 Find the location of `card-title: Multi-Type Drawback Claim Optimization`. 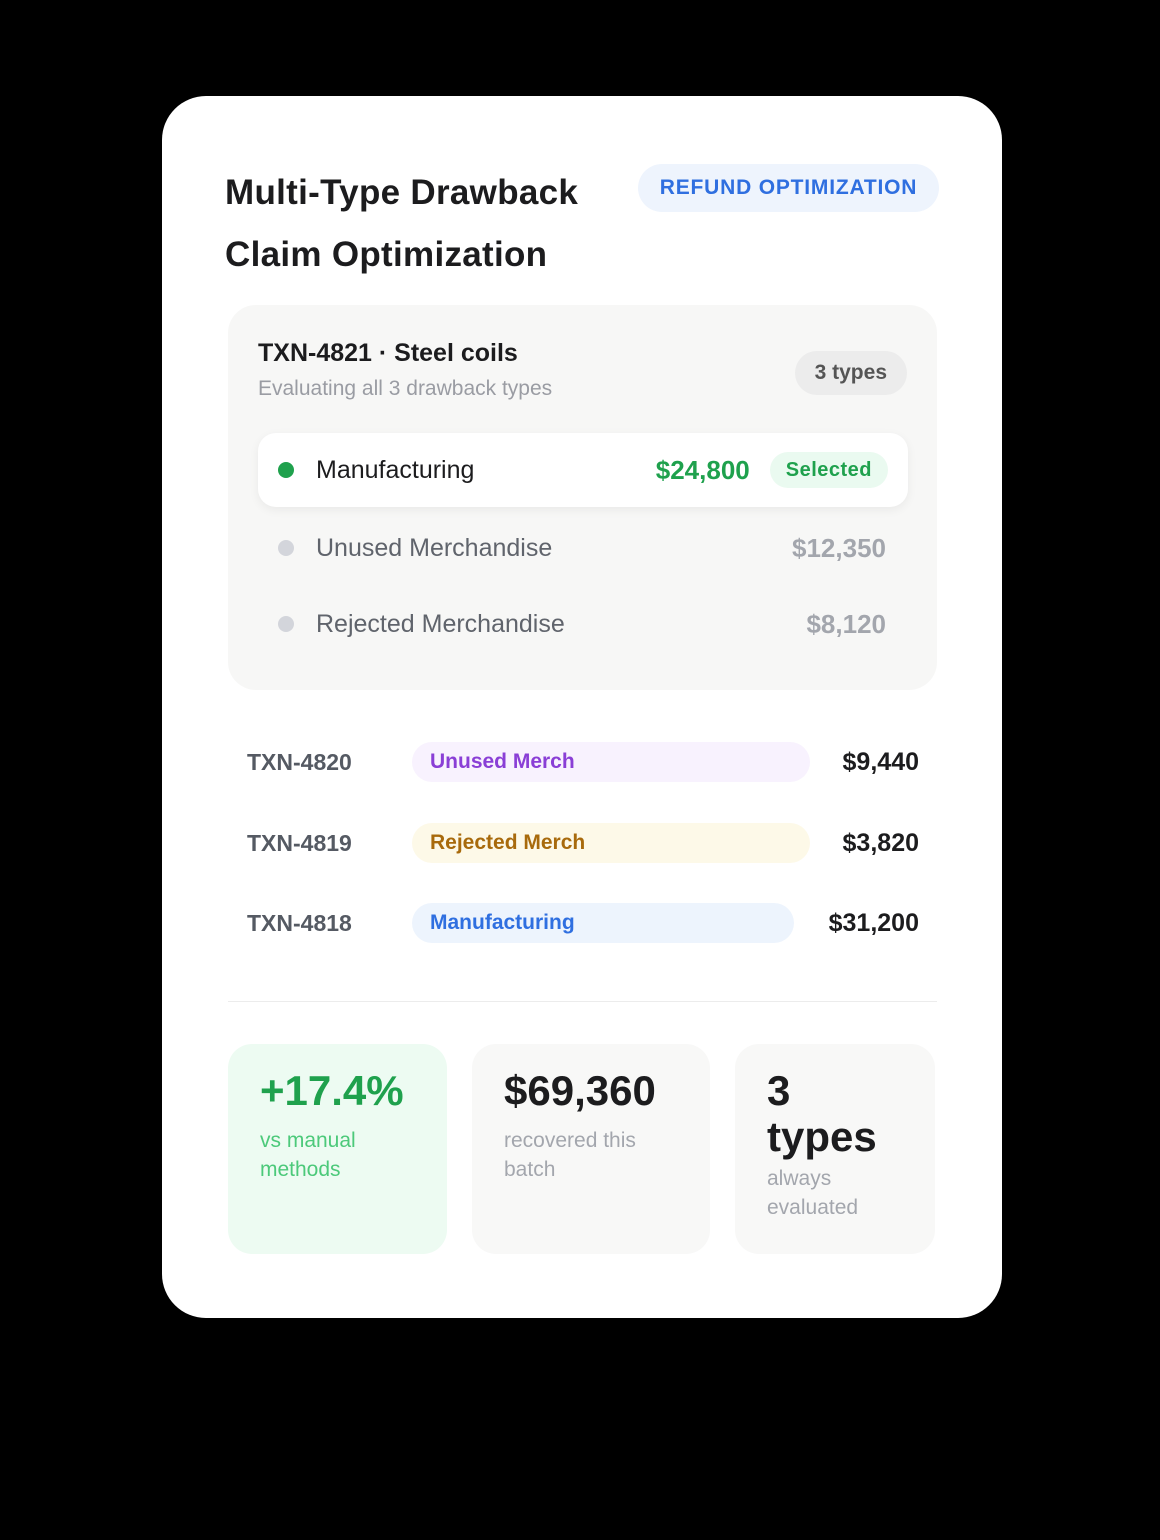

card-title: Multi-Type Drawback Claim Optimization is located at coordinates (402, 223).